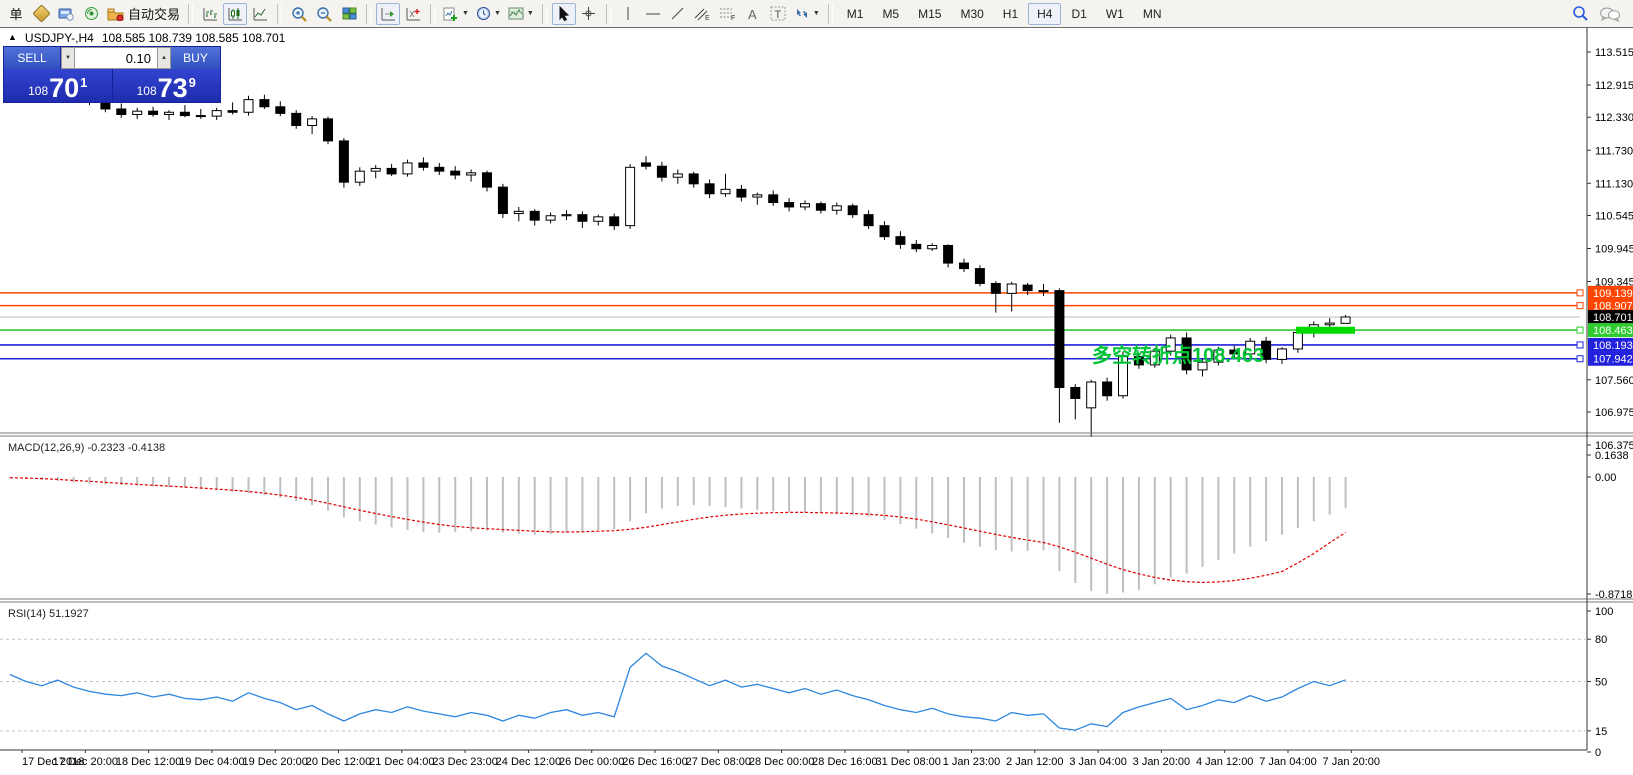 This screenshot has height=775, width=1633. Describe the element at coordinates (1601, 640) in the screenshot. I see `svg-text: 80` at that location.